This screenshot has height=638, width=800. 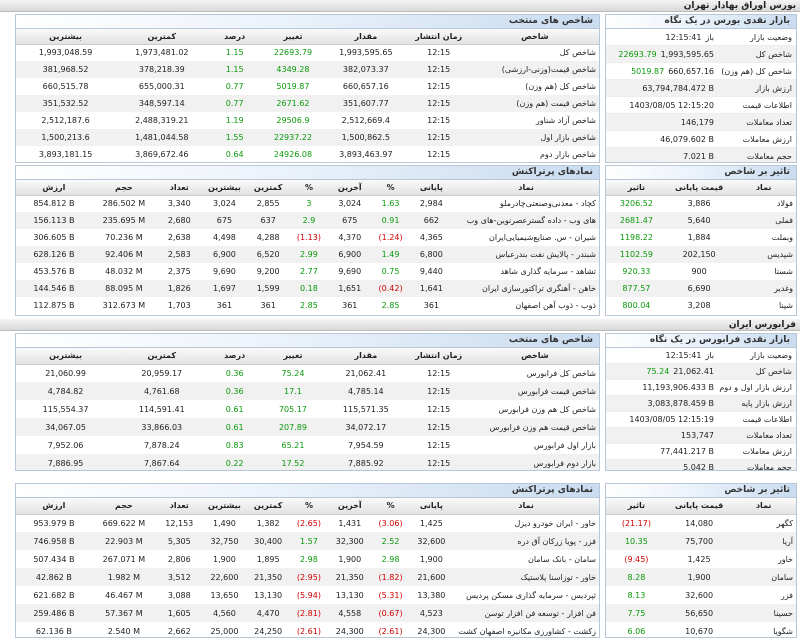 I want to click on value: 11,193,906.433 B, so click(x=678, y=387).